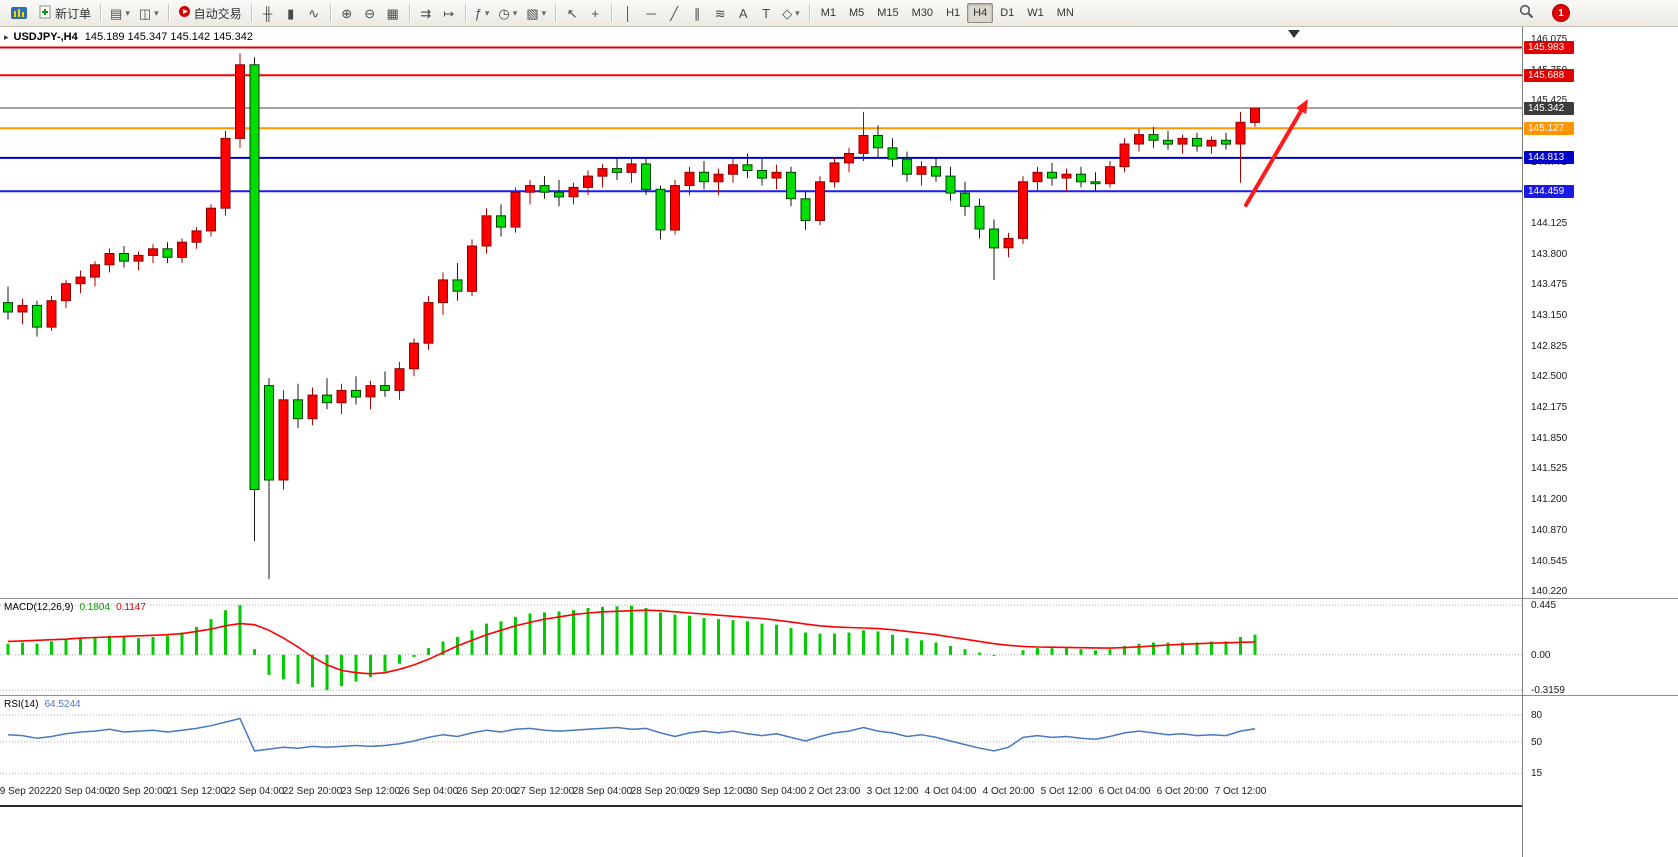 This screenshot has height=857, width=1678. Describe the element at coordinates (145, 13) in the screenshot. I see `profiles-icon: ◫` at that location.